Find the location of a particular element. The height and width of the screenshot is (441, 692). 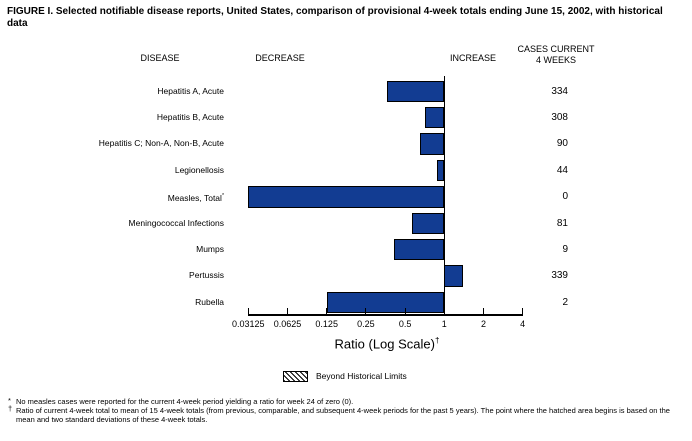

disease-label: Rubella is located at coordinates (209, 303).